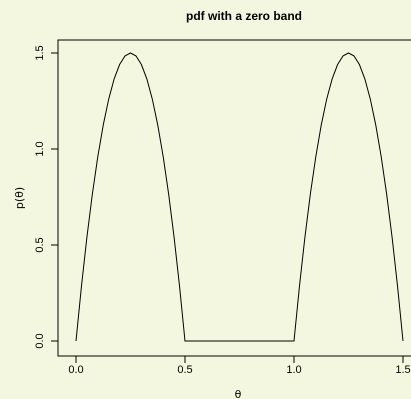 This screenshot has height=399, width=411. Describe the element at coordinates (75, 370) in the screenshot. I see `x-tick-label: 0.0` at that location.